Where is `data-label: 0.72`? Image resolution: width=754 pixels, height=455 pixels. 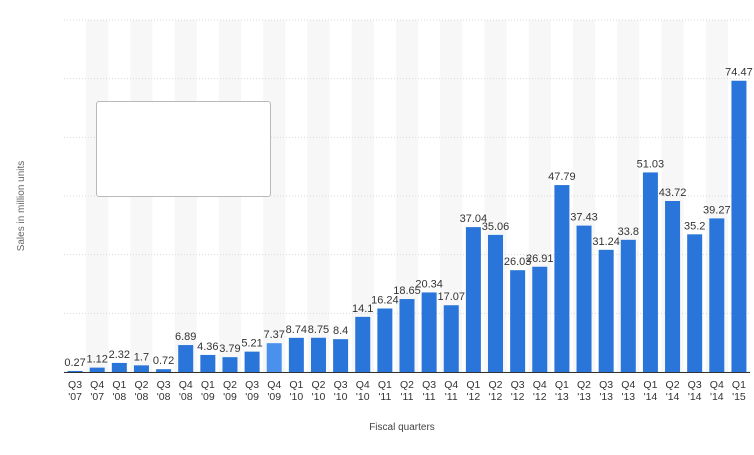 data-label: 0.72 is located at coordinates (163, 361).